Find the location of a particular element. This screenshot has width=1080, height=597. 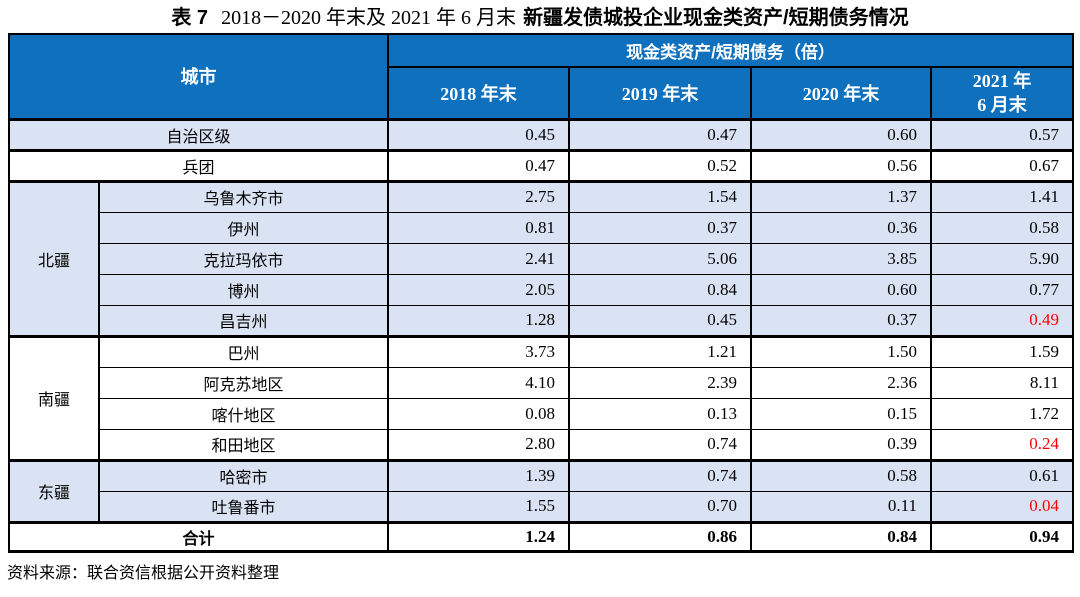

row-label: 兵团 is located at coordinates (198, 165).